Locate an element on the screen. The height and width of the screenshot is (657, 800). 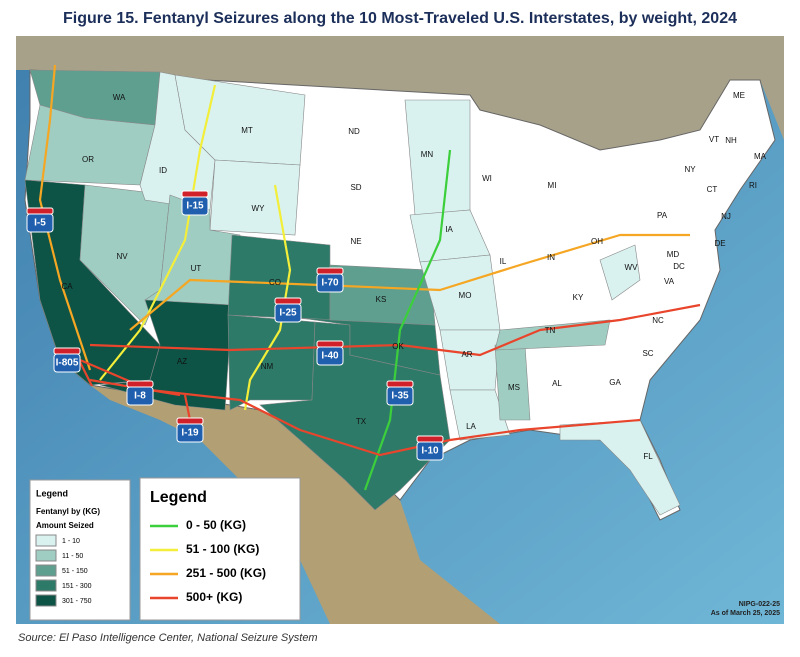
shield-label: I-25 is located at coordinates (288, 313).